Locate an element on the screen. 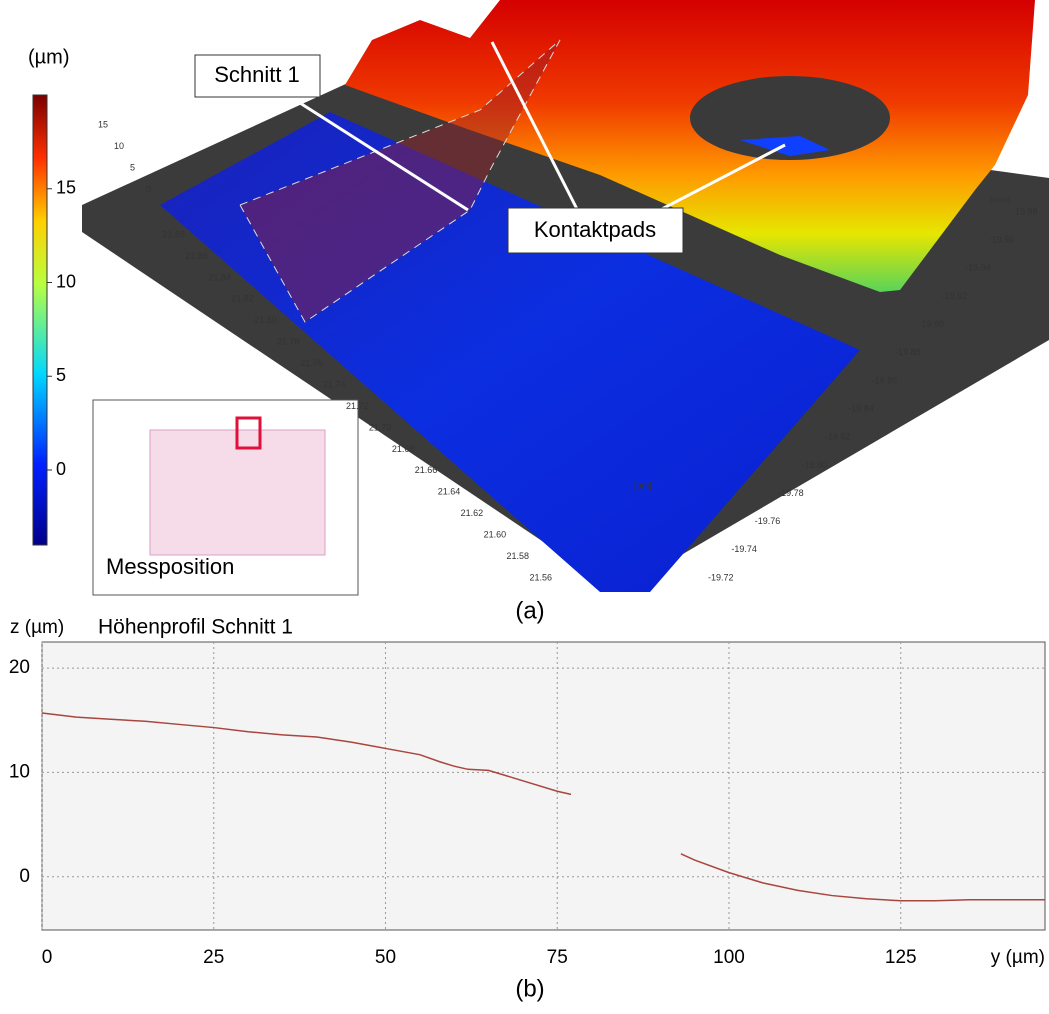  y-tick-label: 0 is located at coordinates (24, 876).